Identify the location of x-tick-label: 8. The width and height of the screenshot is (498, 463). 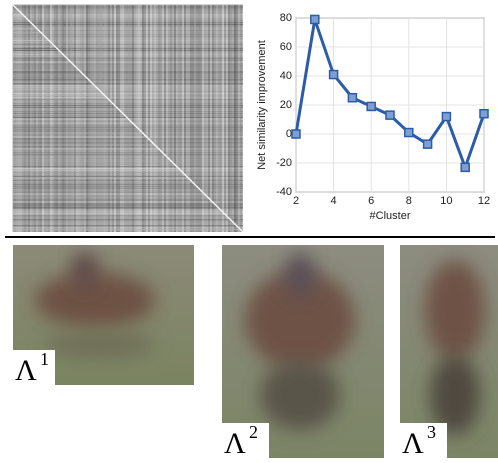
(409, 201).